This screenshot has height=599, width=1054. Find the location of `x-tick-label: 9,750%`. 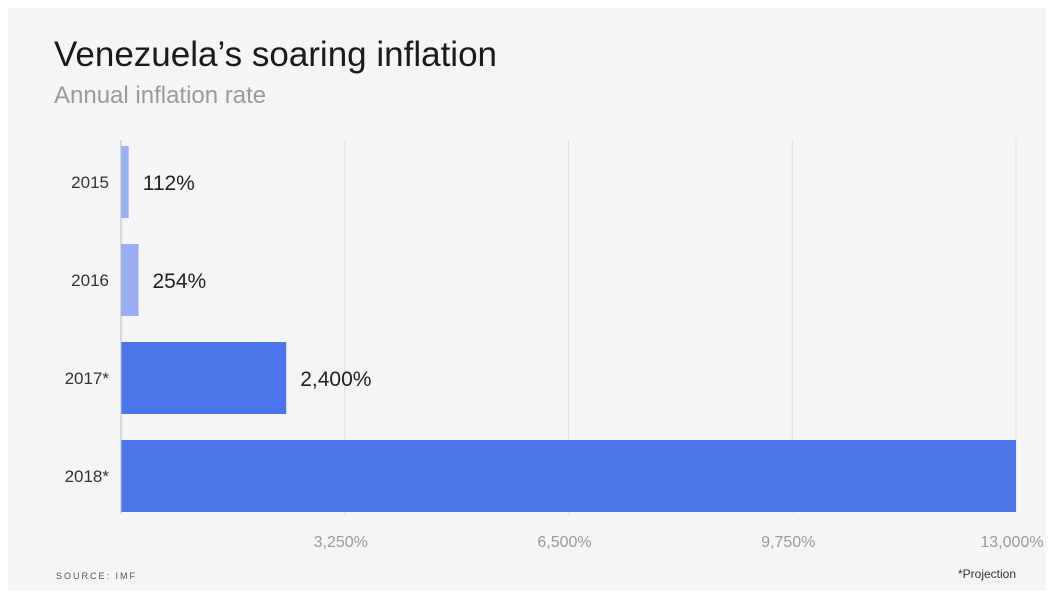

x-tick-label: 9,750% is located at coordinates (788, 542).